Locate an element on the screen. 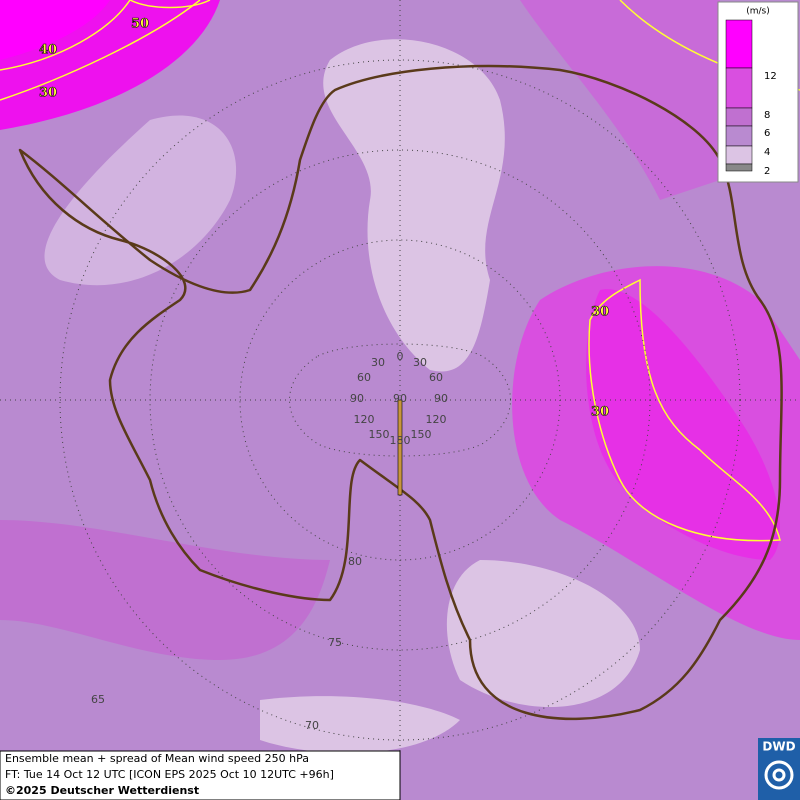 This screenshot has height=800, width=800. meridian-marker is located at coordinates (400, 447).